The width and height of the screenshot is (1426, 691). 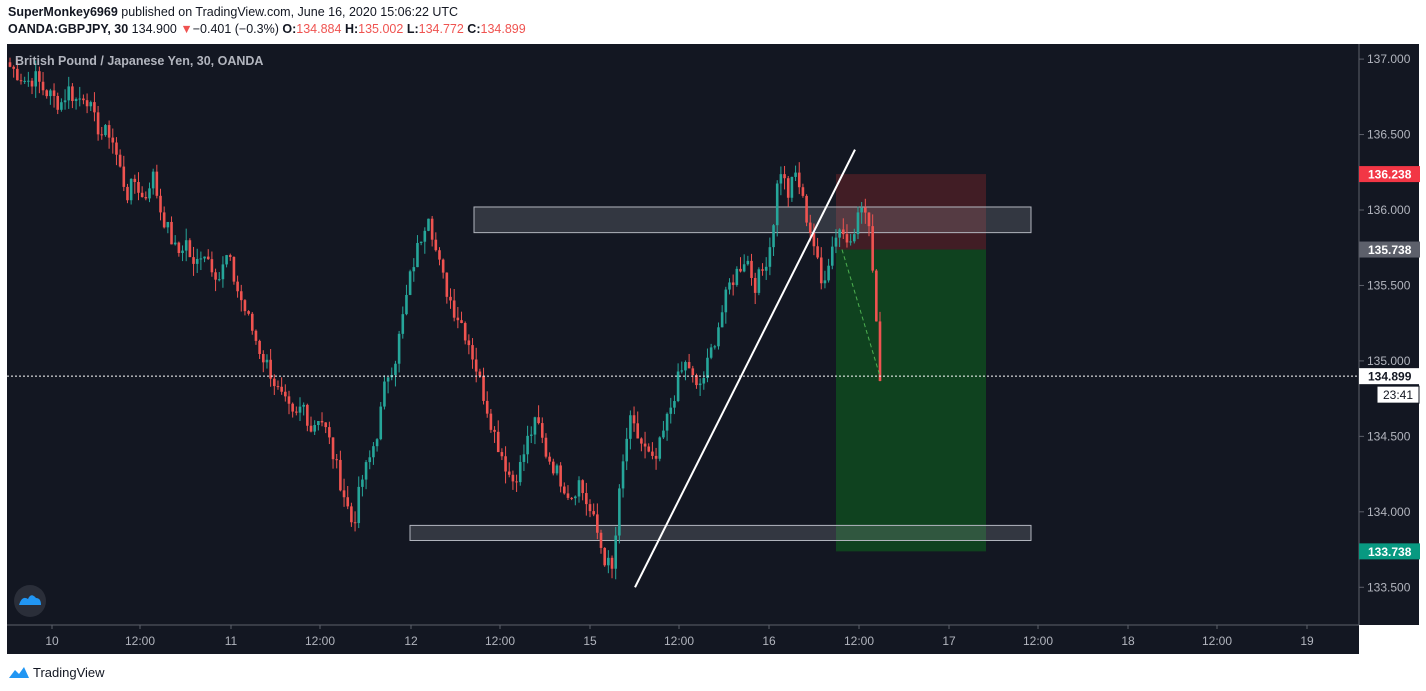 What do you see at coordinates (319, 29) in the screenshot?
I see `open-value: 134.884` at bounding box center [319, 29].